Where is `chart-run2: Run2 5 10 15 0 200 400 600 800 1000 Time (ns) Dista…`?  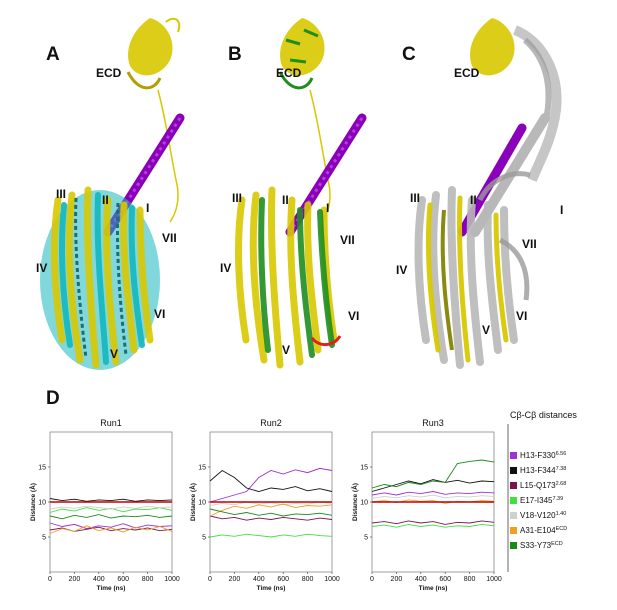 chart-run2: Run2 5 10 15 0 200 400 600 800 1000 Time (ns) Dista… is located at coordinates (264, 505).